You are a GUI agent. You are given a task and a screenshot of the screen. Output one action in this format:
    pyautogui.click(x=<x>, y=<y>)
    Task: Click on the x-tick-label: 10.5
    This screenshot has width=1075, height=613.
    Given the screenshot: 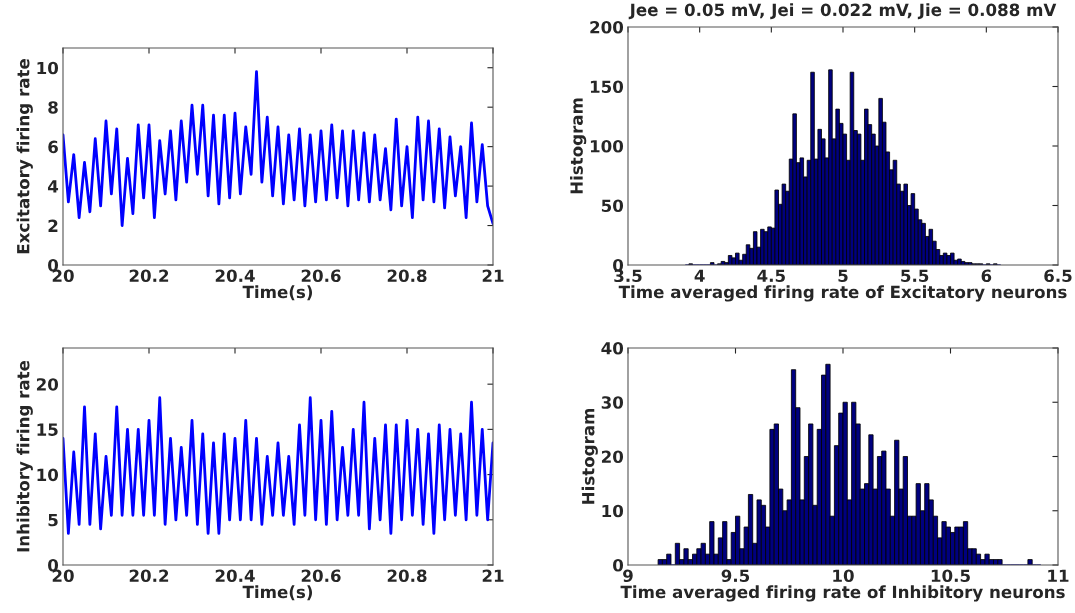 What is the action you would take?
    pyautogui.click(x=950, y=576)
    